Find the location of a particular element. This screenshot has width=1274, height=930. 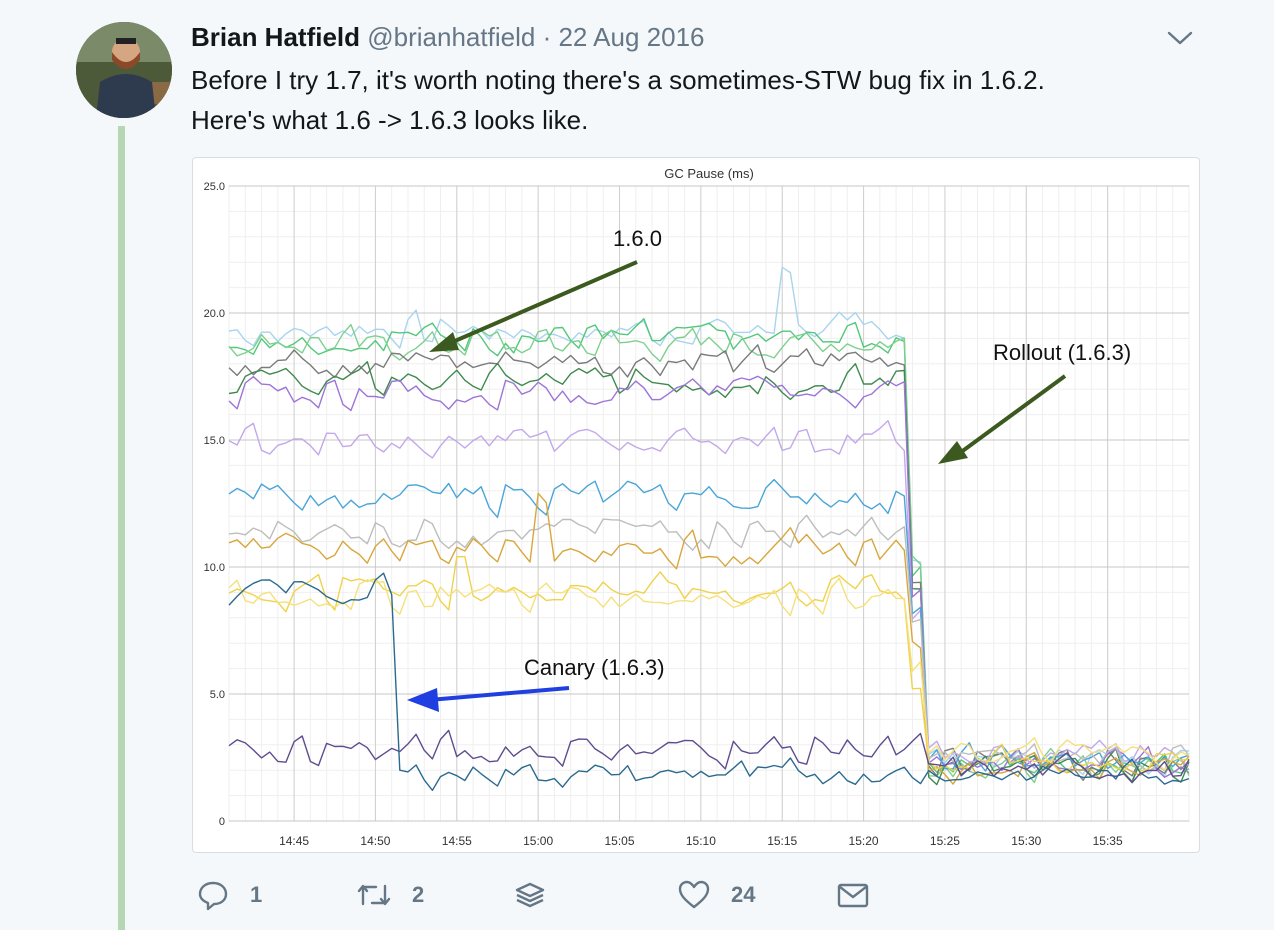

message-button is located at coordinates (853, 895).